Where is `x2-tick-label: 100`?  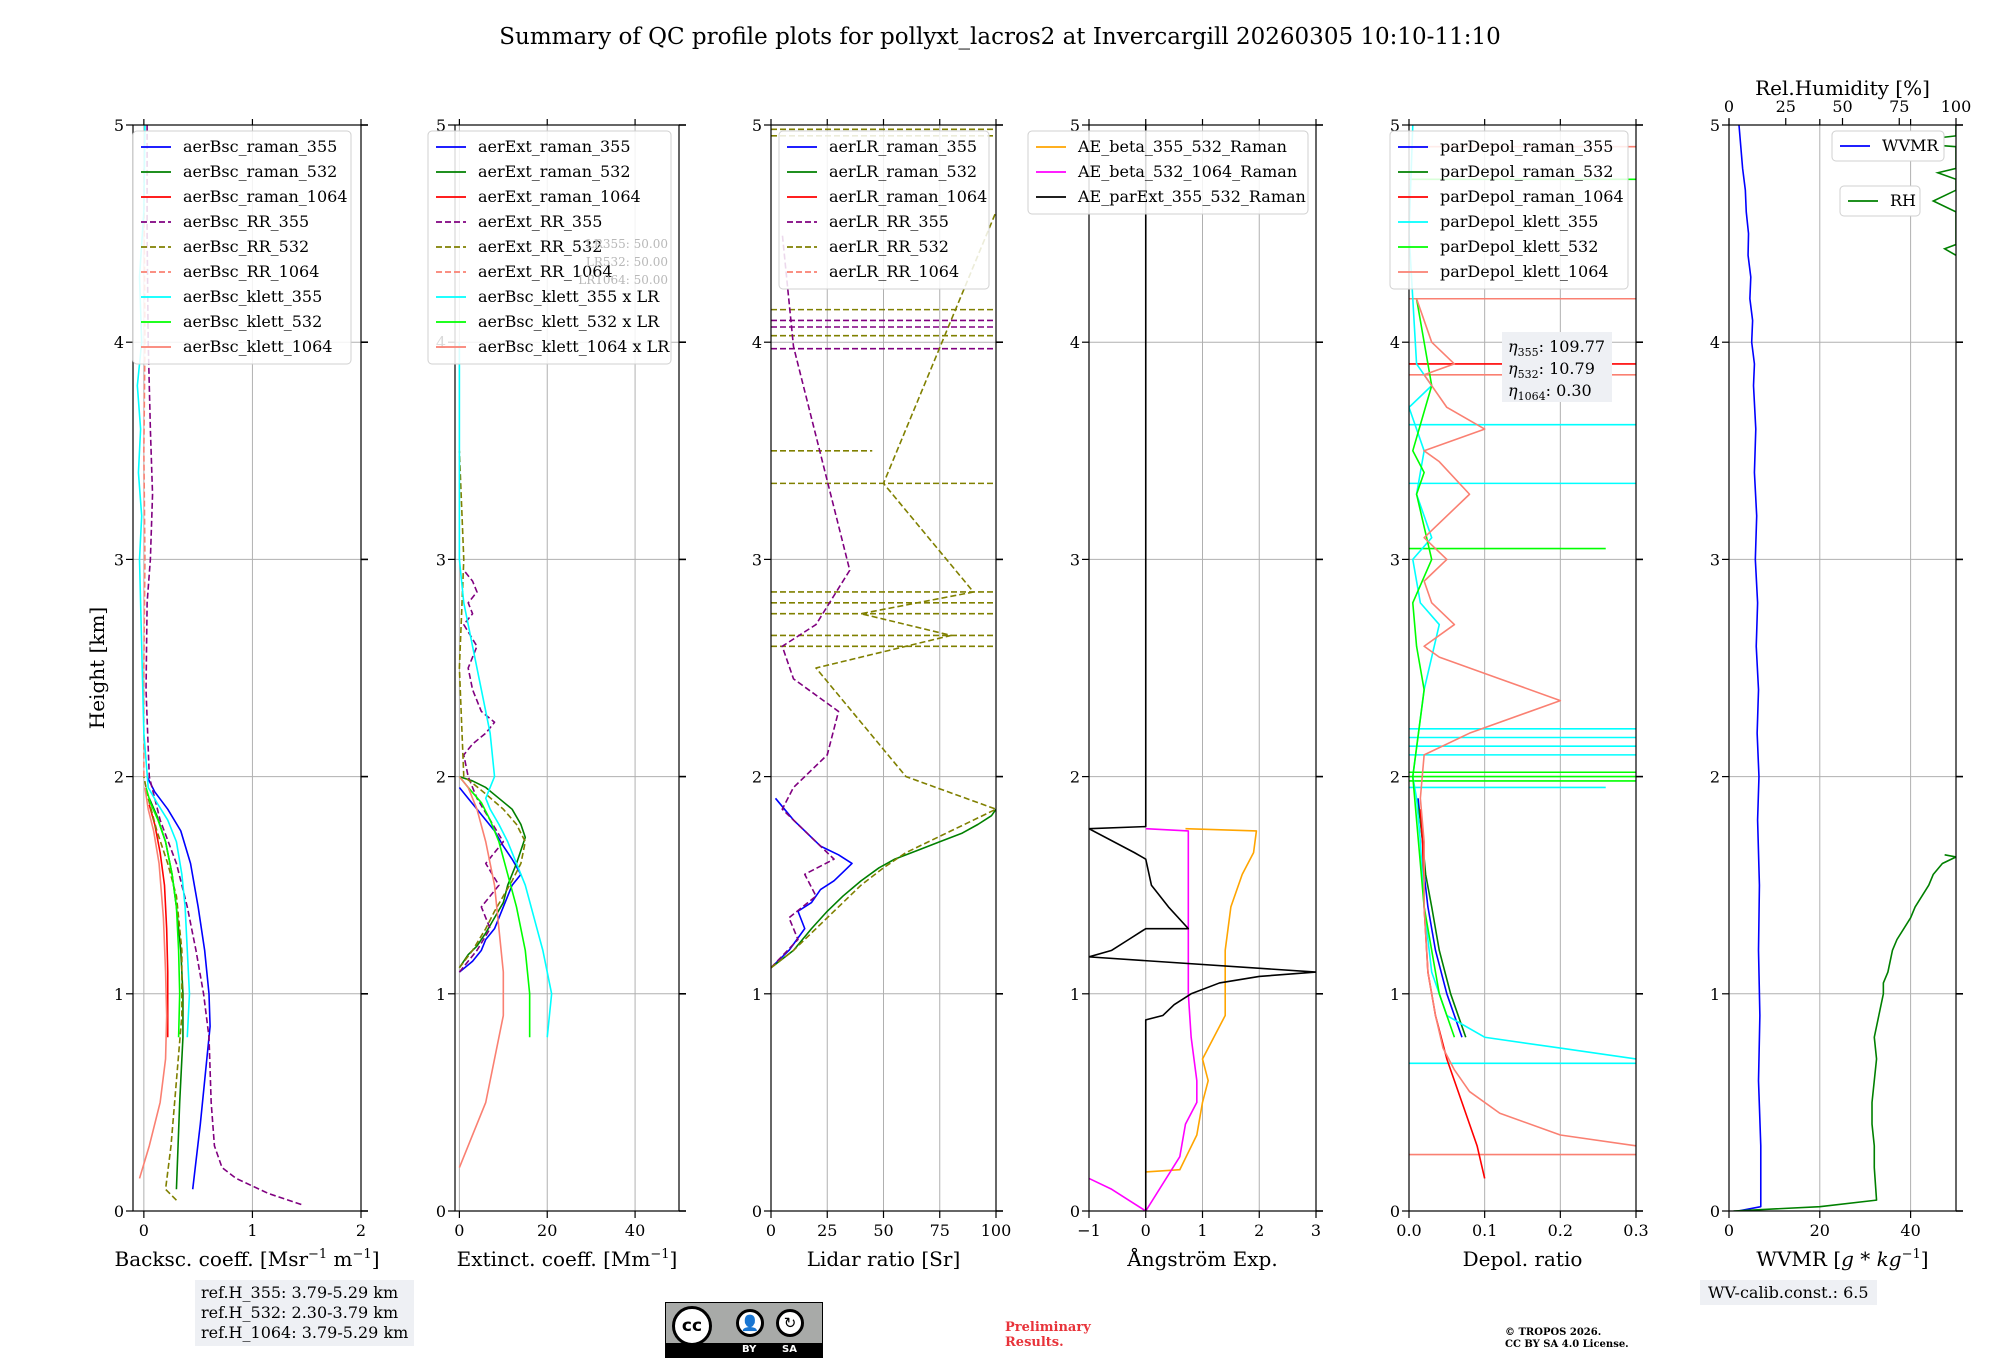
x2-tick-label: 100 is located at coordinates (1956, 106).